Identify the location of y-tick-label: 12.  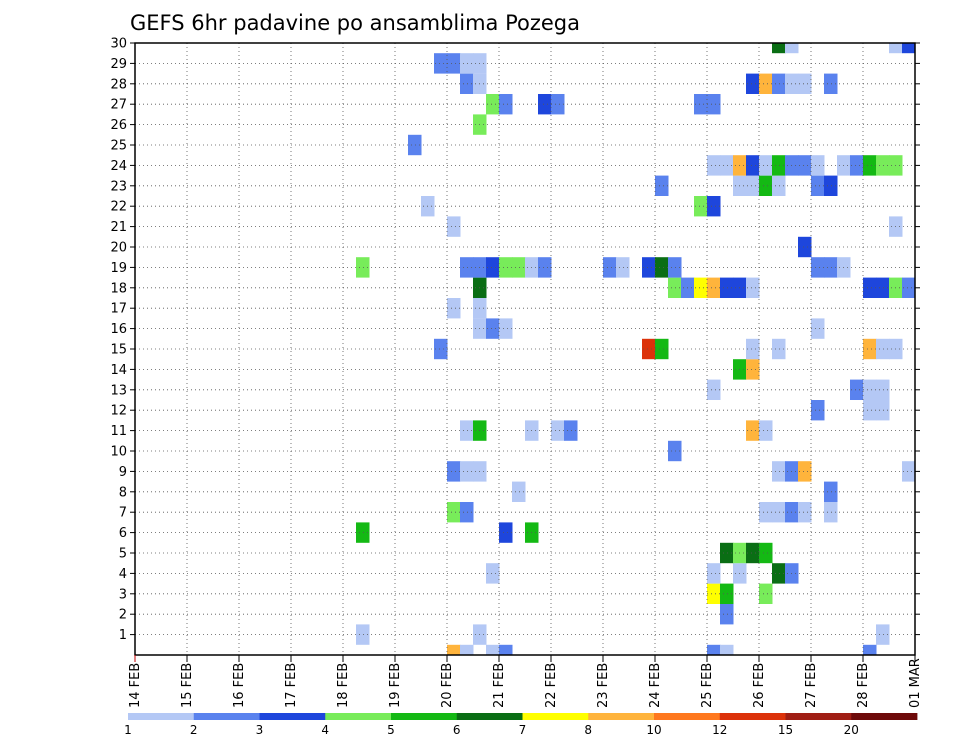
(118, 411).